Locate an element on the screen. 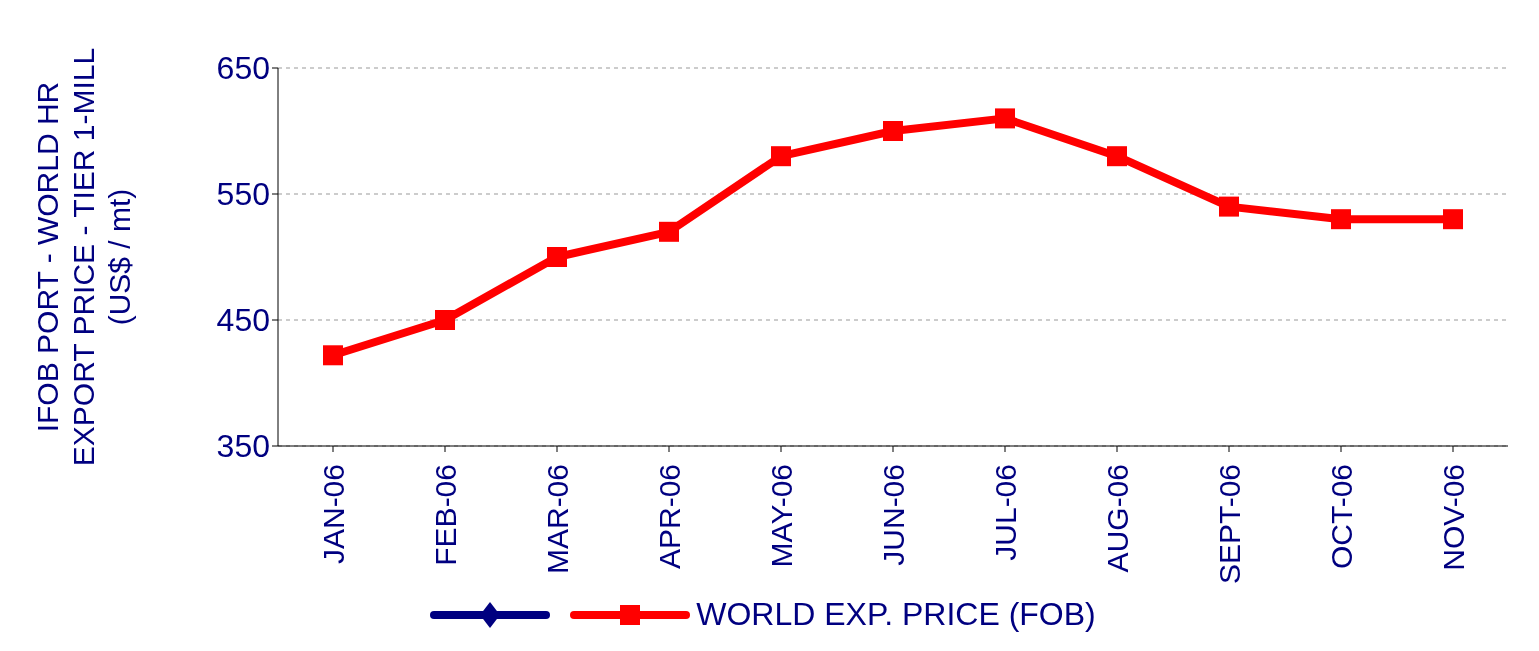 The width and height of the screenshot is (1539, 651). y-axis-title: IFOB PORT - WORLD HR EXPORT PRICE - TIER 1-MILL (US$ / mt) is located at coordinates (83, 257).